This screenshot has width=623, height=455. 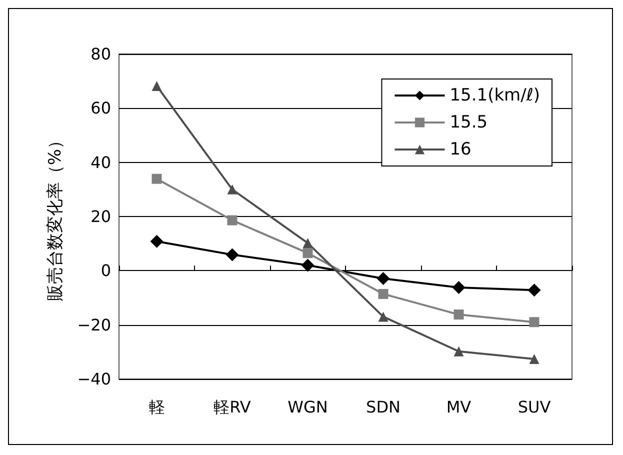 What do you see at coordinates (100, 108) in the screenshot?
I see `y-tick-label: 60` at bounding box center [100, 108].